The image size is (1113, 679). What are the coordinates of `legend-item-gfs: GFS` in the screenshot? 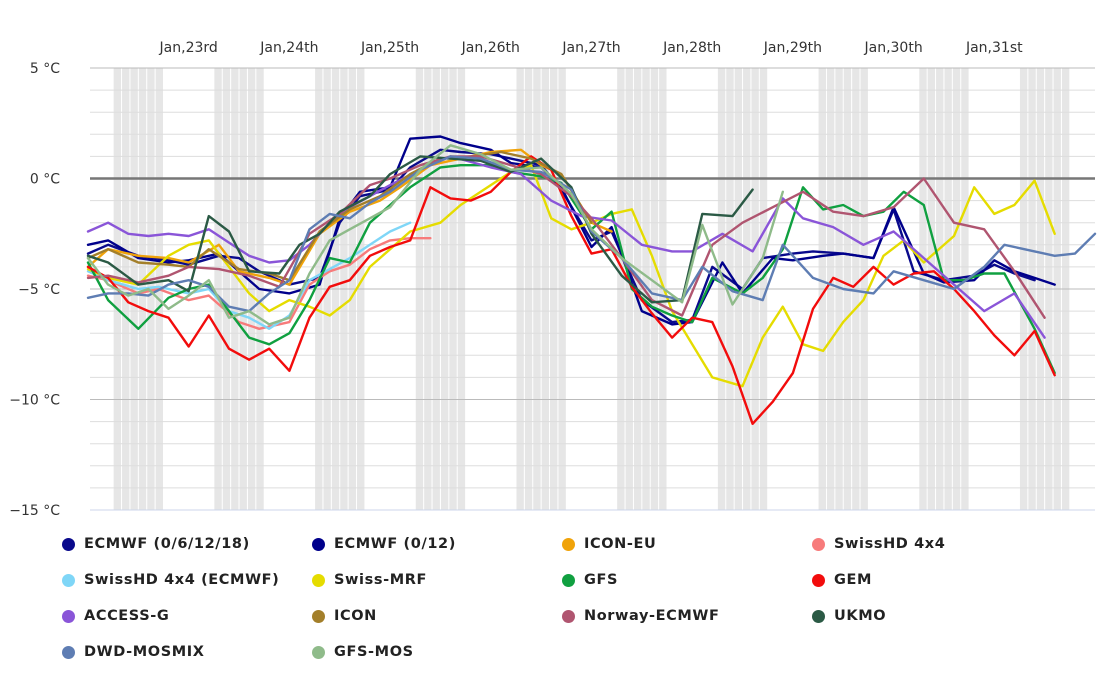 It's located at (590, 580).